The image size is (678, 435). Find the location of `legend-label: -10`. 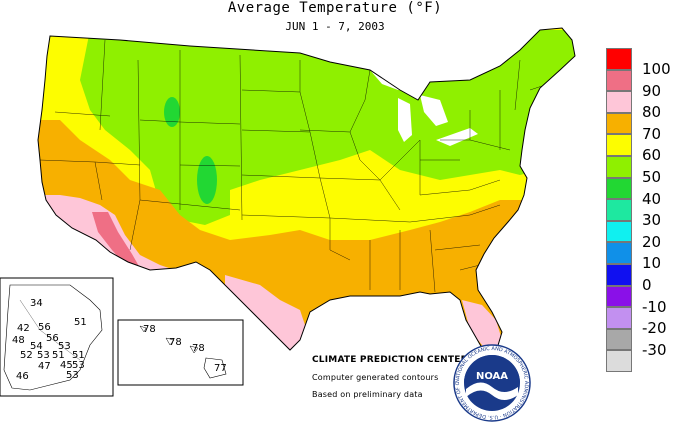

legend-label: -10 is located at coordinates (654, 306).